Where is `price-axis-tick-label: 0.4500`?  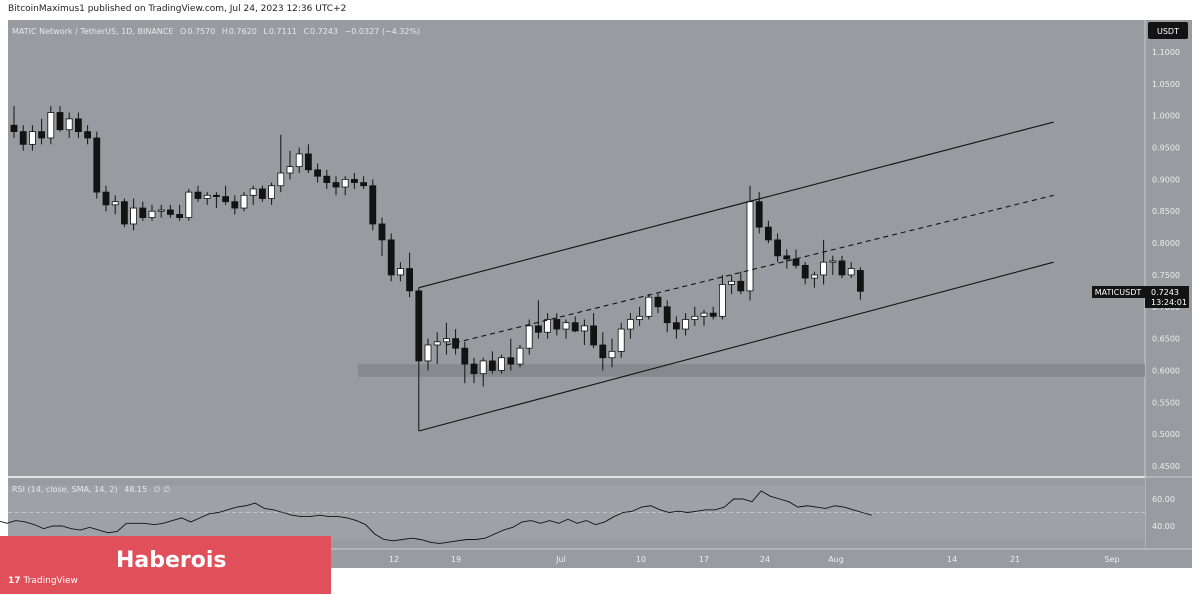 price-axis-tick-label: 0.4500 is located at coordinates (1166, 466).